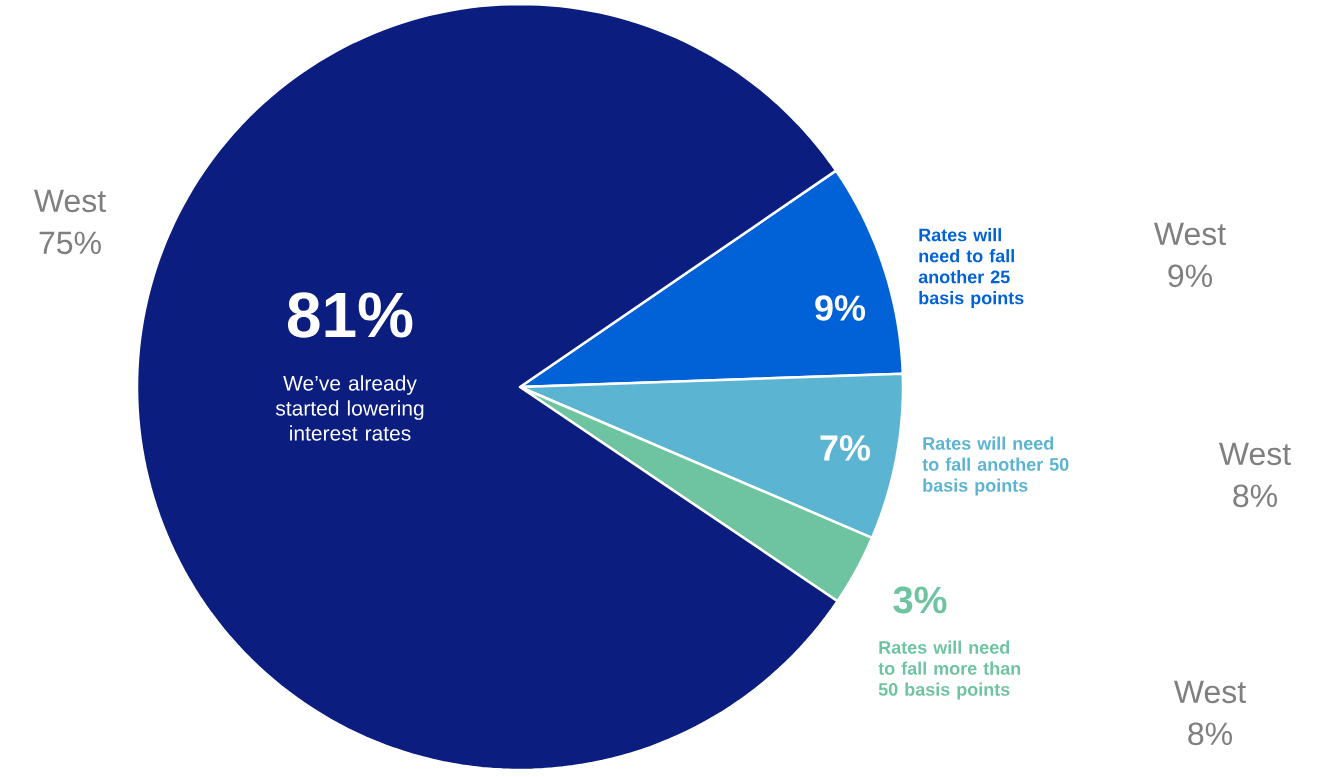  I want to click on slice-label: Rates will need to fall another 50 basis points, so click(995, 466).